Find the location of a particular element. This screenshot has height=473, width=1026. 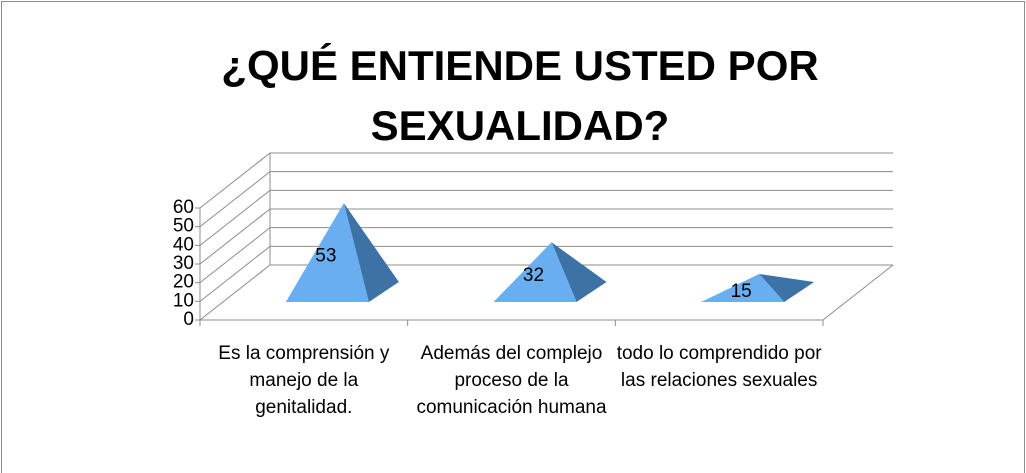

y-tick-label: 0 is located at coordinates (188, 319).